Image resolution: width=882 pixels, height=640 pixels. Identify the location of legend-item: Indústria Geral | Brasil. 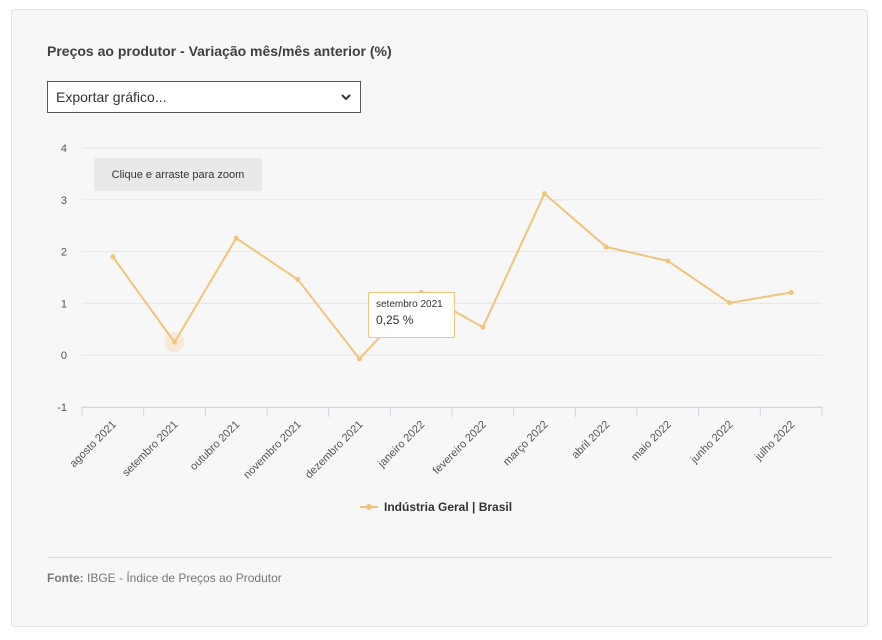
(436, 507).